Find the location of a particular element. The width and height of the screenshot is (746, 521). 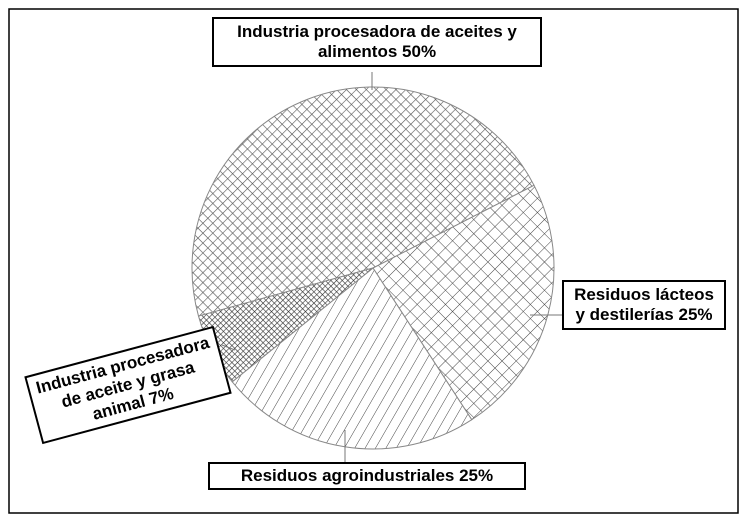

slice-label: Residuos agroindustriales 25% is located at coordinates (367, 476).